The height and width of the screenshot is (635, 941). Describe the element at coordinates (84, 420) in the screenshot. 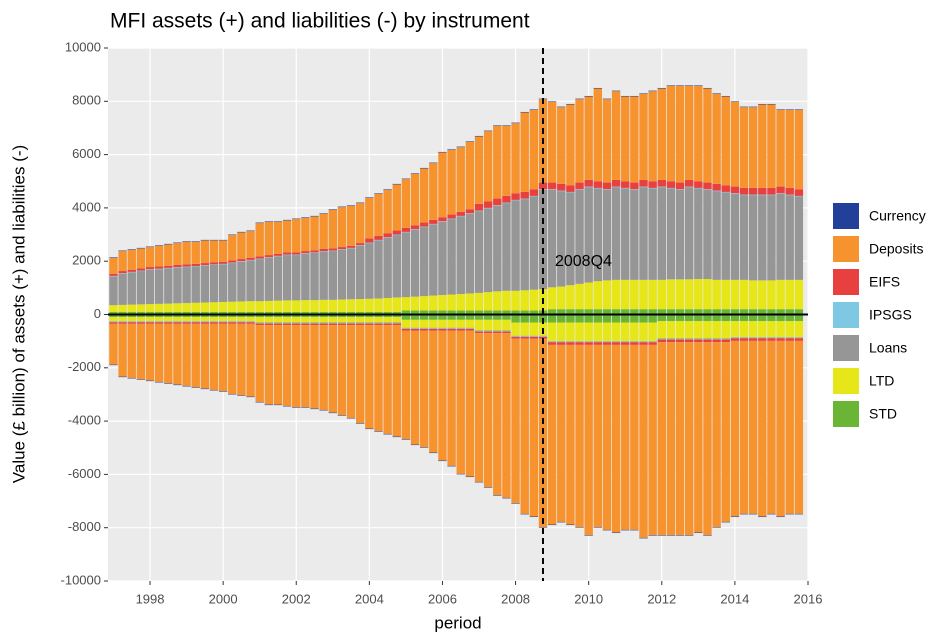

I see `y-tick-label: -4000` at that location.